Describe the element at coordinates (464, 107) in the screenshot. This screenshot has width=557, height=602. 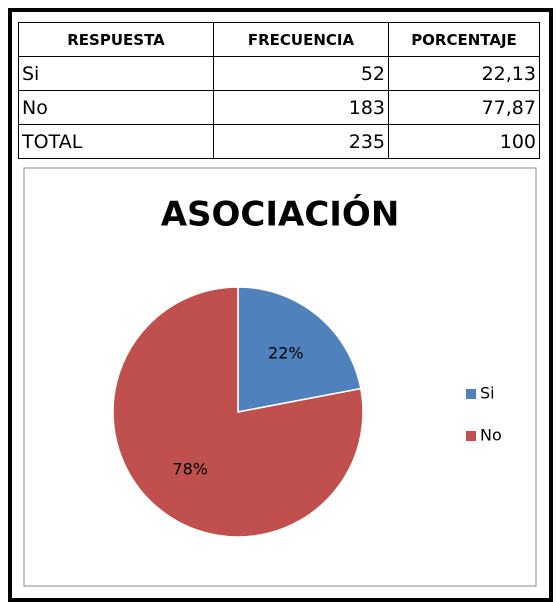
I see `cell: 77,87` at that location.